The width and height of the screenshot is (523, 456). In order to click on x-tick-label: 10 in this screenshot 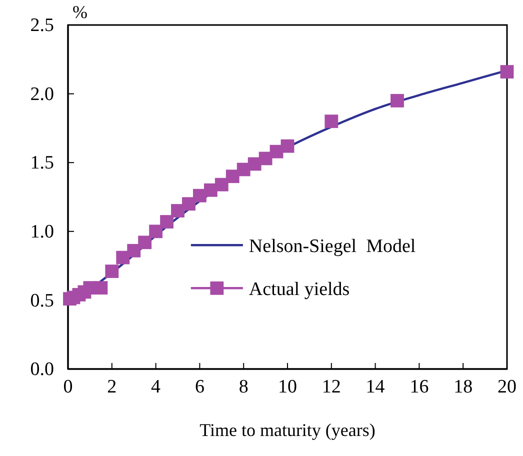, I will do `click(287, 387)`.